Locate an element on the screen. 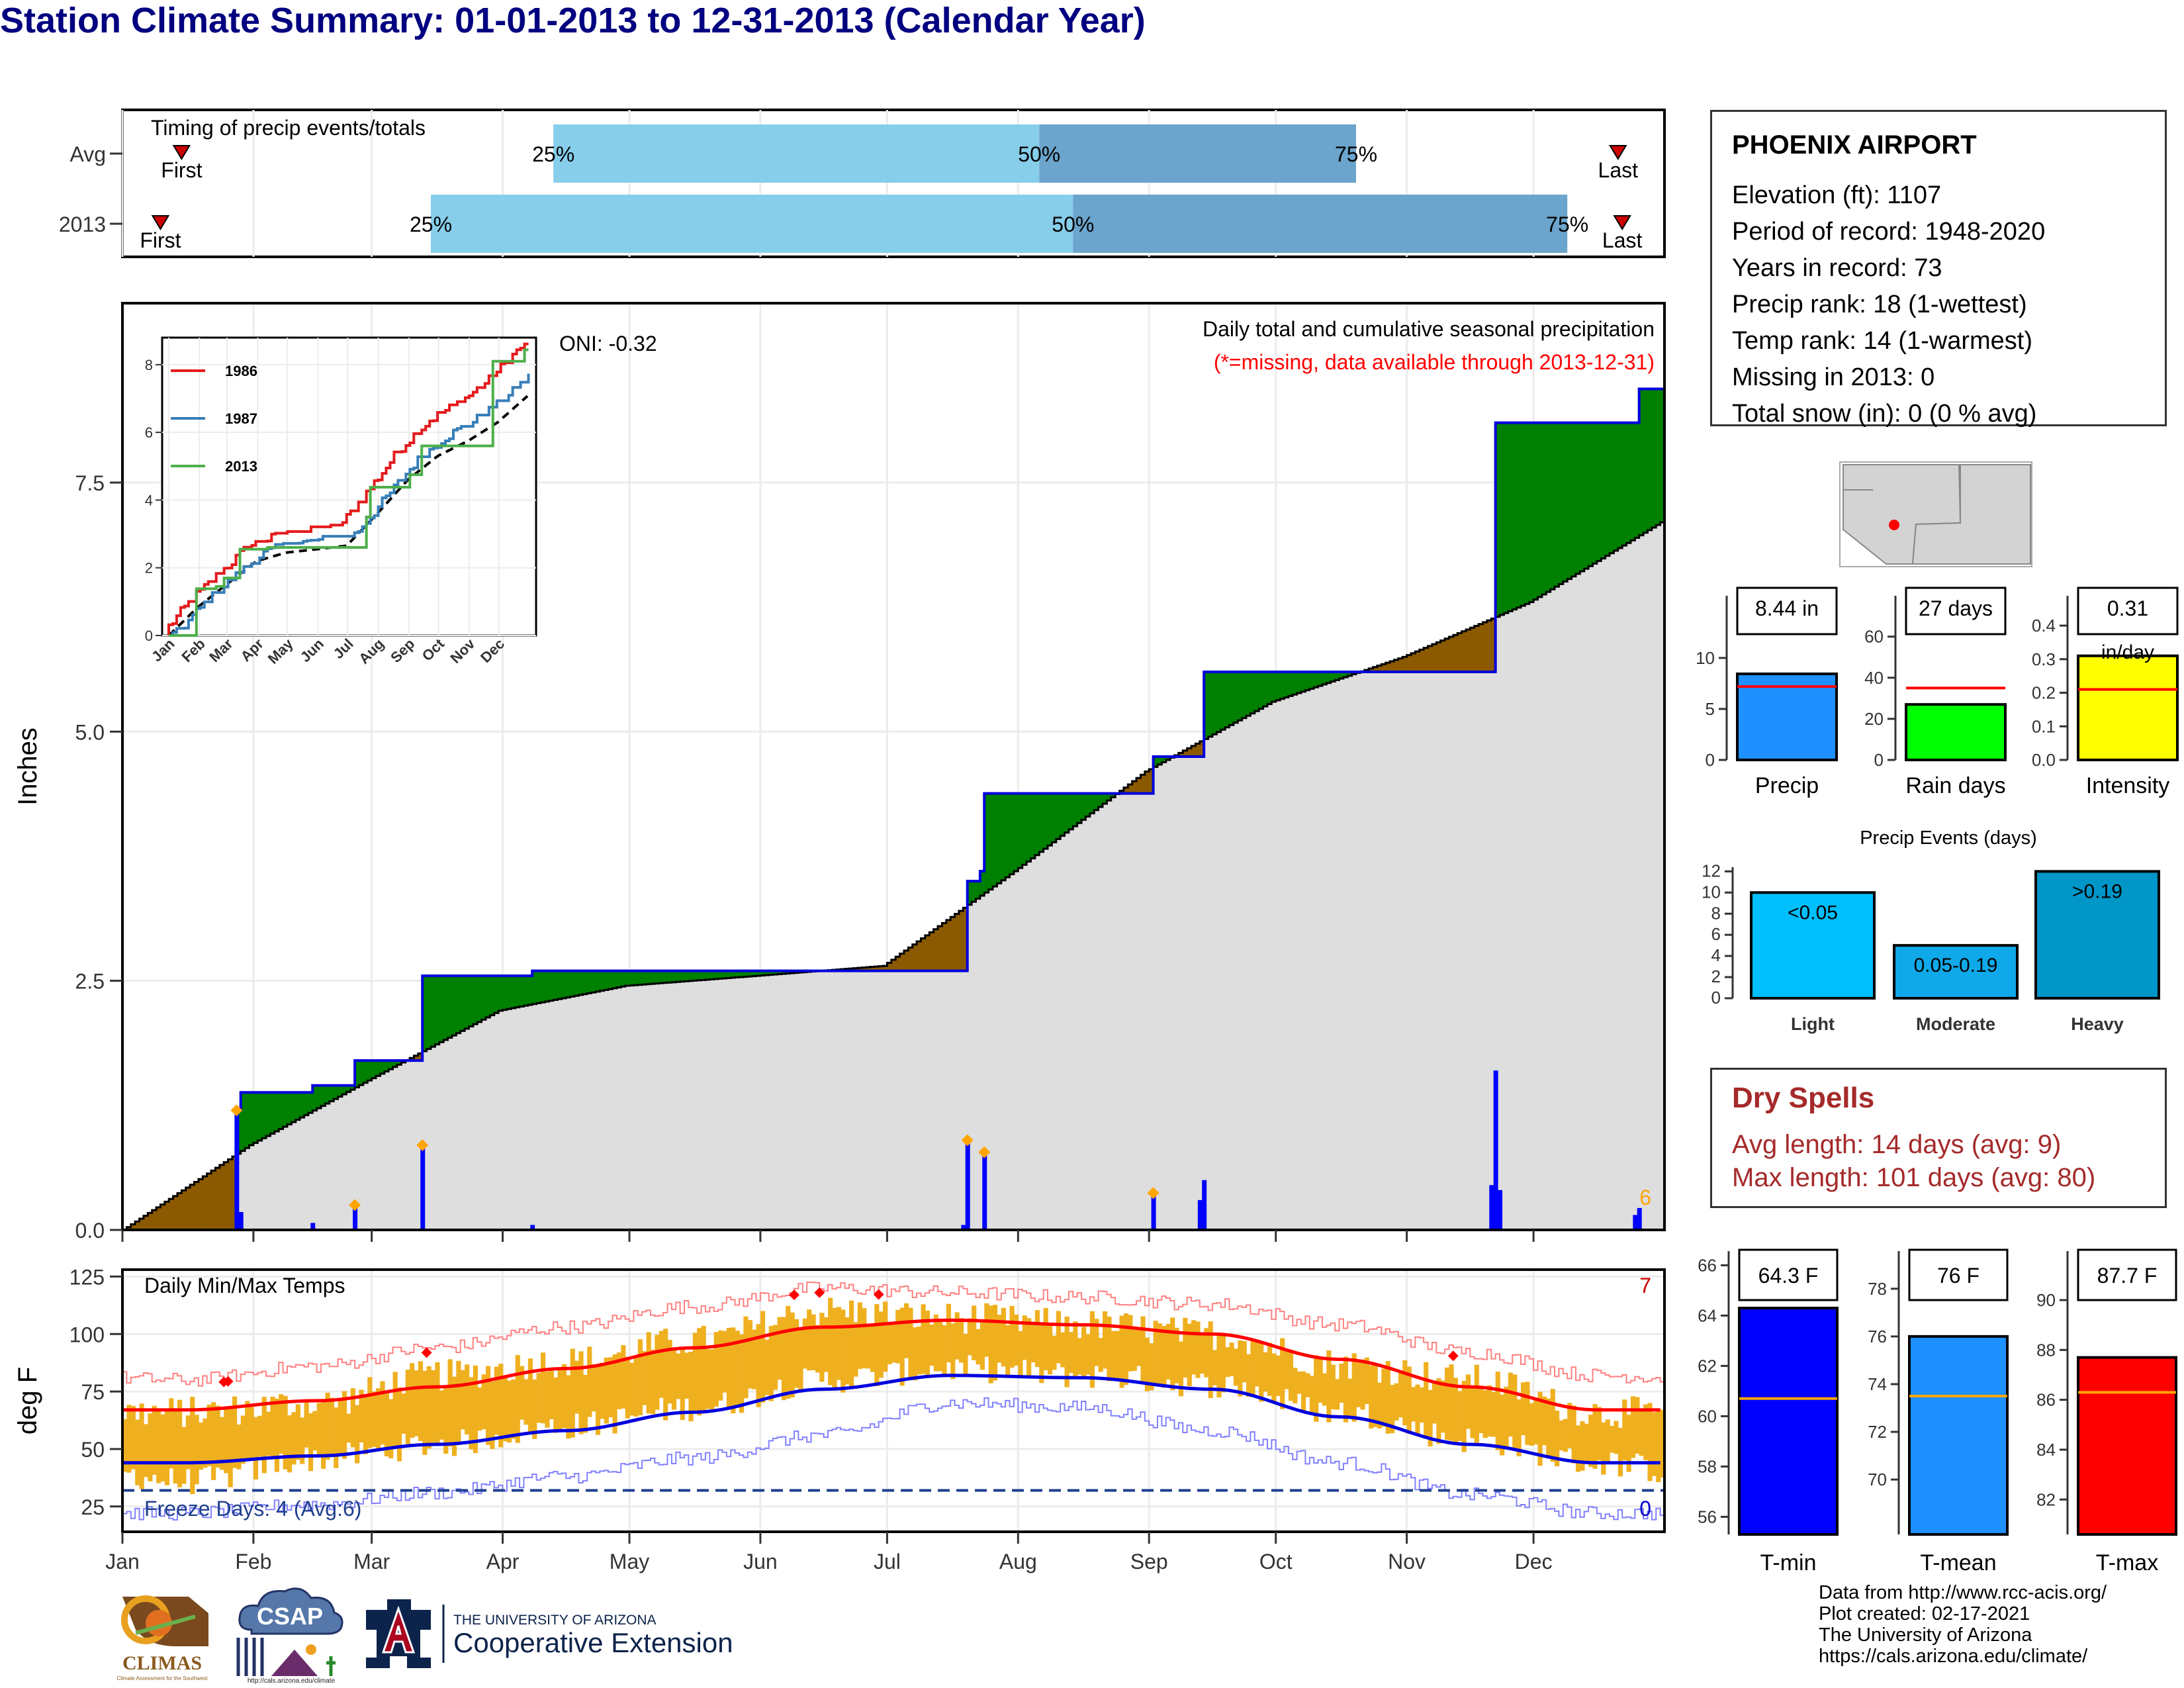 The image size is (2184, 1688). event-category-label: Moderate is located at coordinates (1955, 1024).